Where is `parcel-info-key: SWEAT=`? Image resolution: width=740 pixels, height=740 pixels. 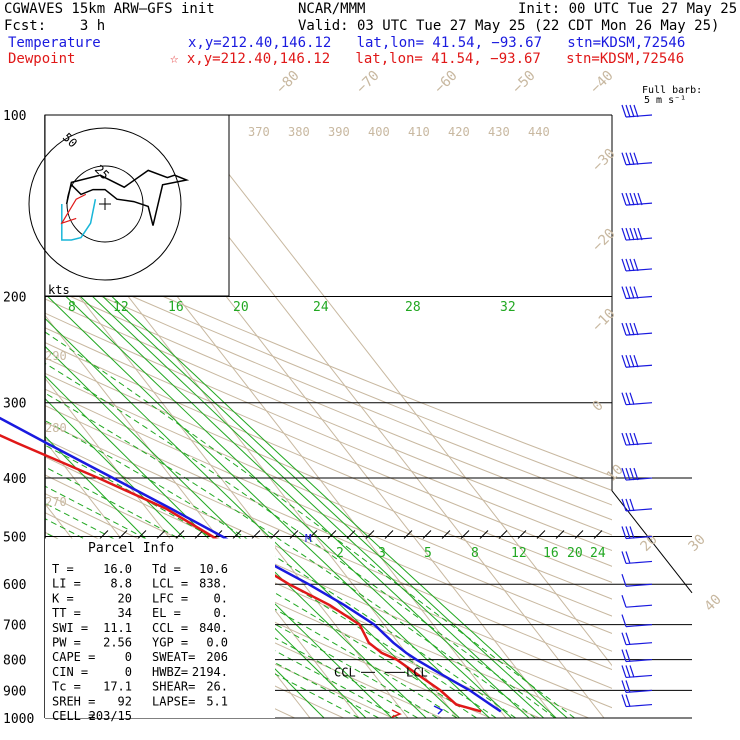 parcel-info-key: SWEAT= is located at coordinates (173, 657).